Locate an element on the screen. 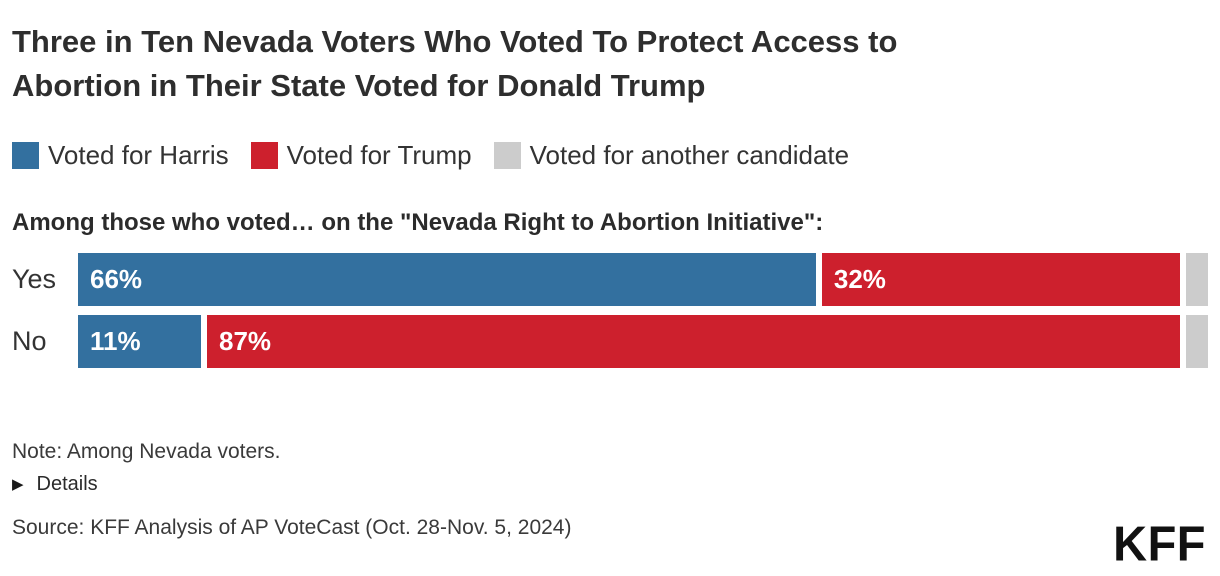  details-expander: ▶ Details is located at coordinates (55, 484).